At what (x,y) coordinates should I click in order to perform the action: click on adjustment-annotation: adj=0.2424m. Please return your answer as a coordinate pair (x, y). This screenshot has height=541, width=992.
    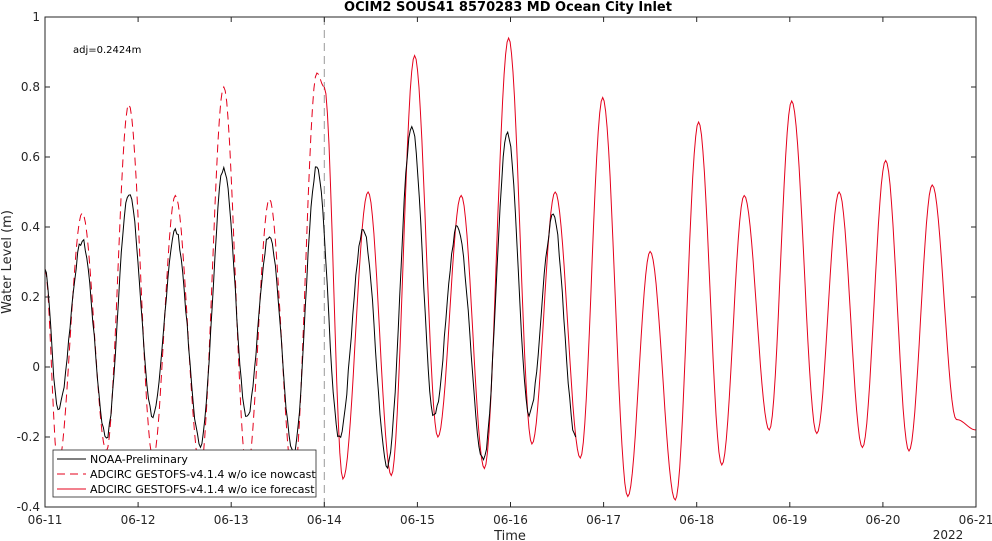
    Looking at the image, I should click on (107, 50).